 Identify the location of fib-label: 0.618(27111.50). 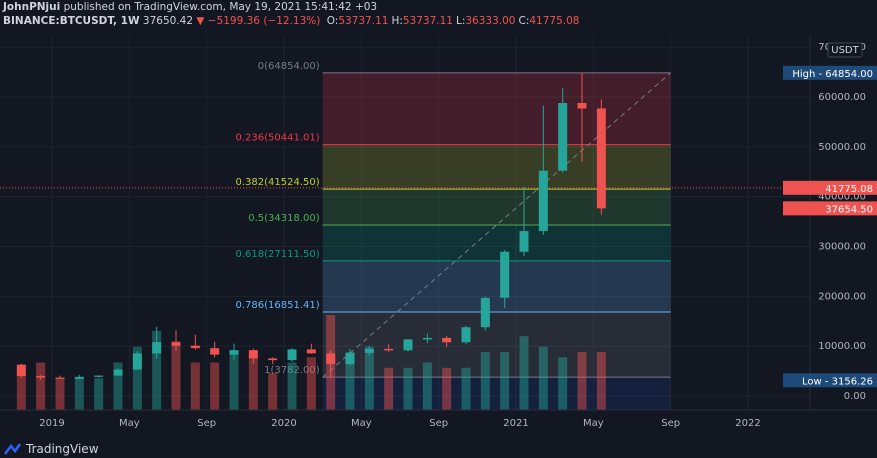
(278, 254).